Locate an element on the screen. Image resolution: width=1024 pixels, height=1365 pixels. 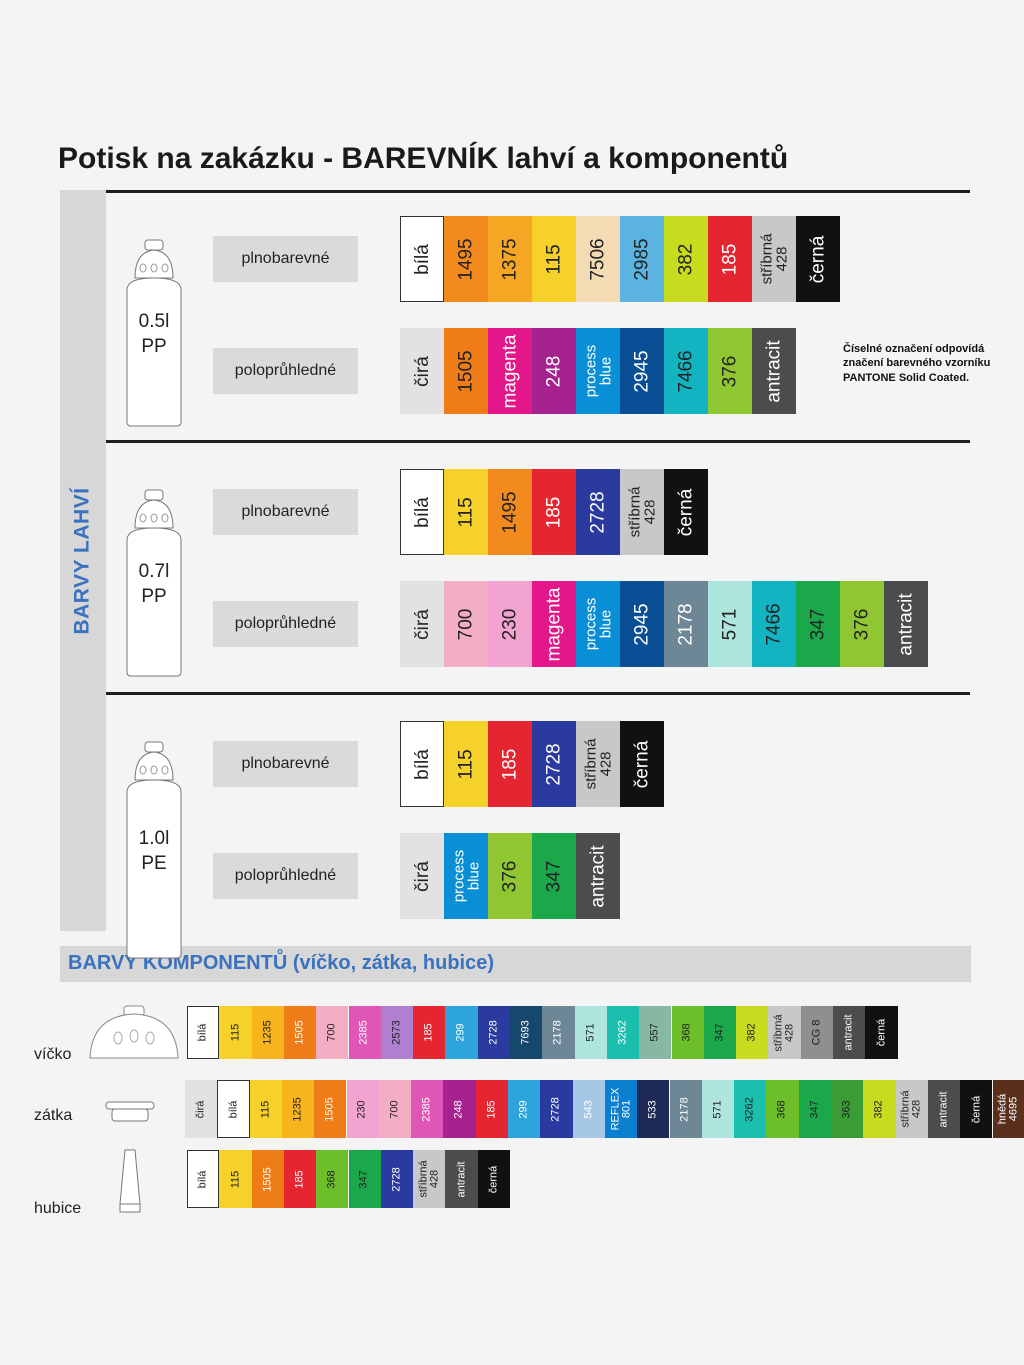
component-swatch: 533 is located at coordinates (653, 1109).